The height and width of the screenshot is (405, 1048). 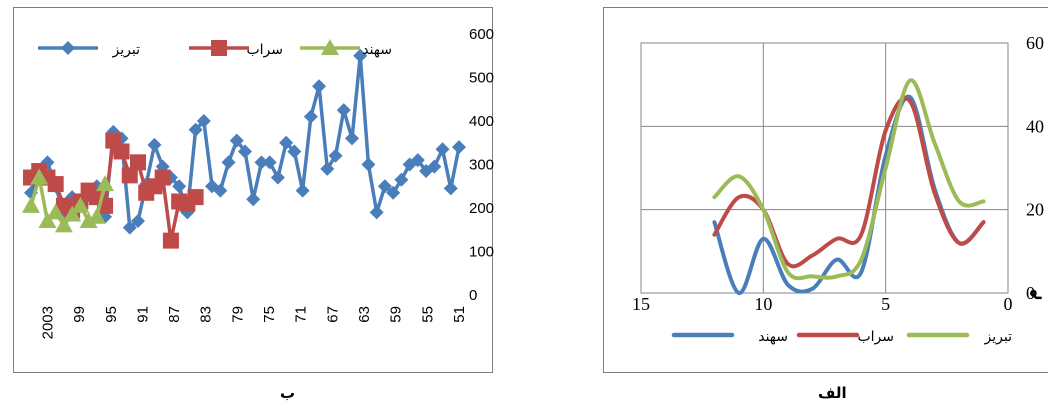 What do you see at coordinates (47, 322) in the screenshot?
I see `x-tick-label: 2003` at bounding box center [47, 322].